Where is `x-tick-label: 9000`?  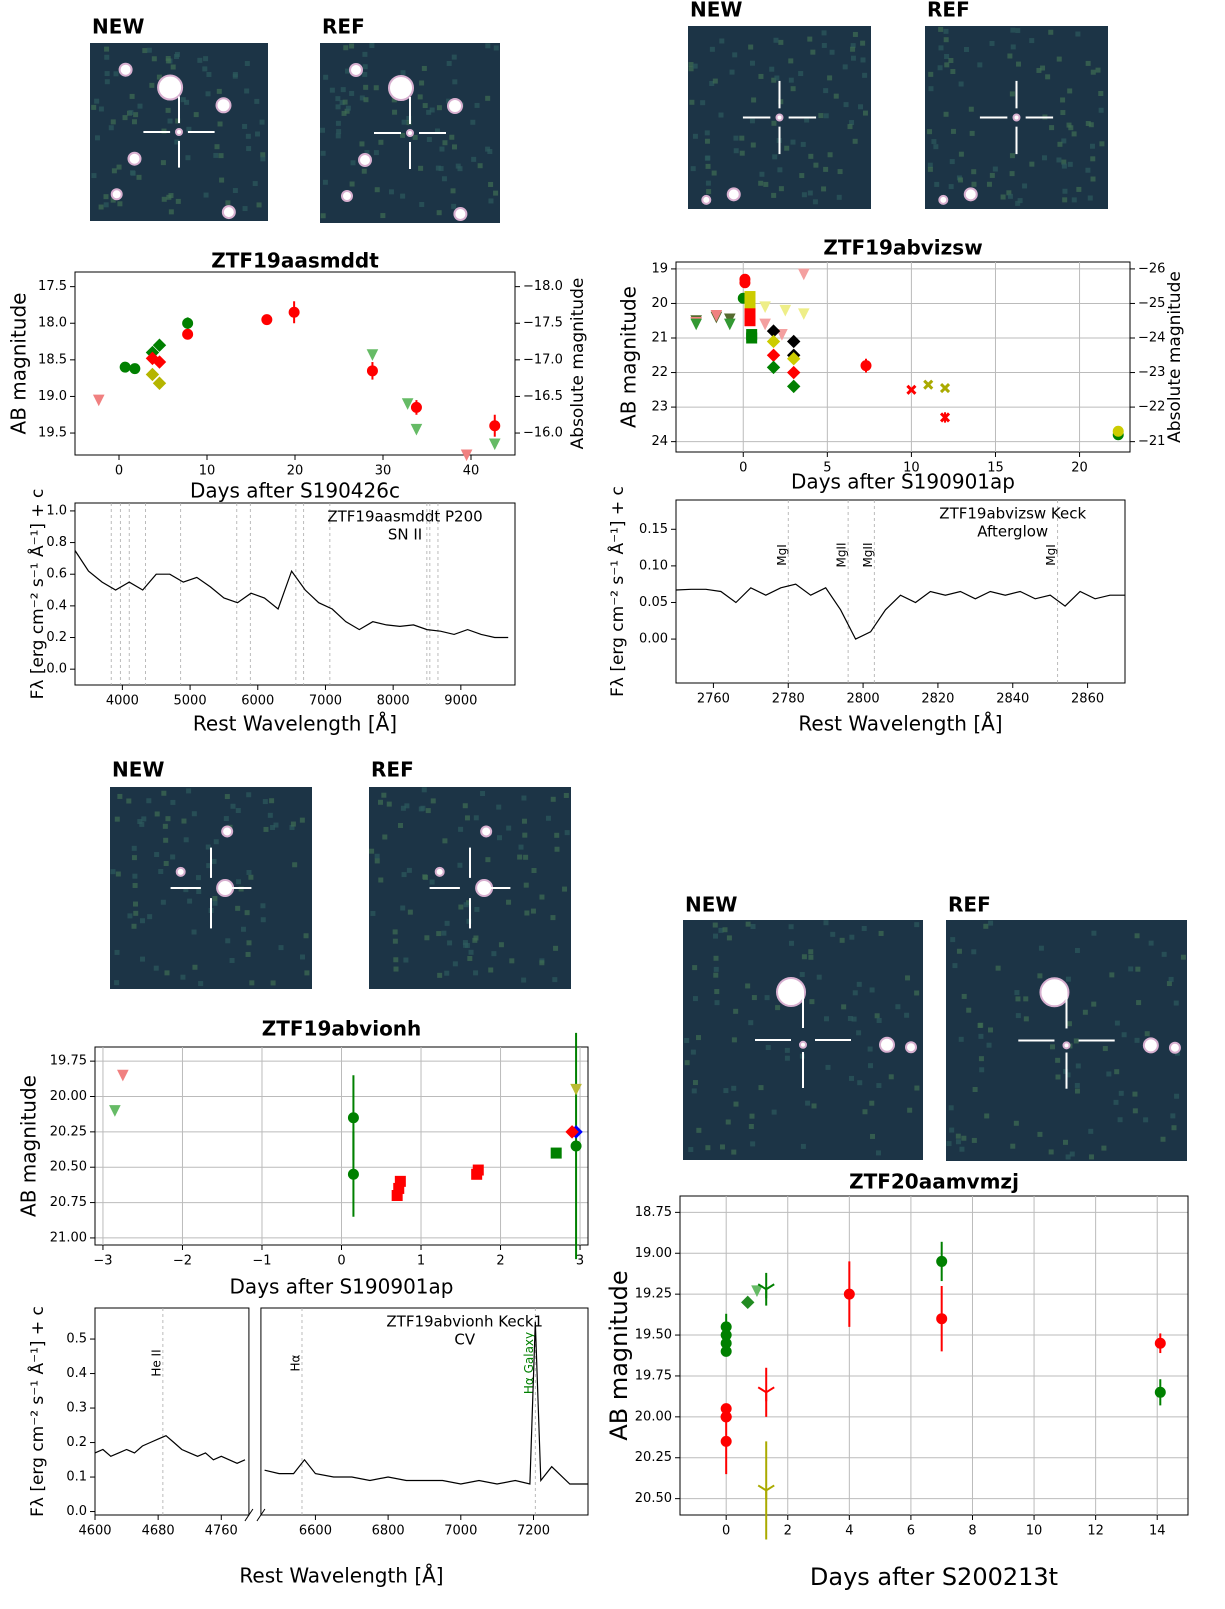 x-tick-label: 9000 is located at coordinates (460, 701).